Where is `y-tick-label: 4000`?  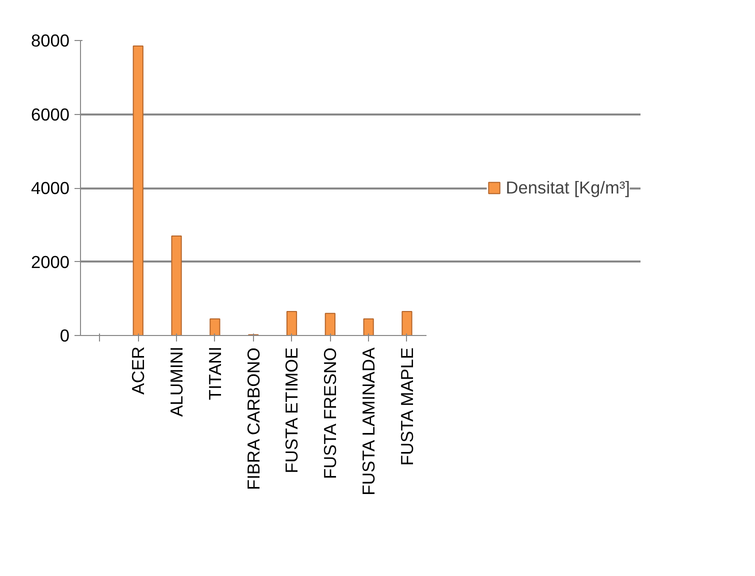 y-tick-label: 4000 is located at coordinates (50, 188).